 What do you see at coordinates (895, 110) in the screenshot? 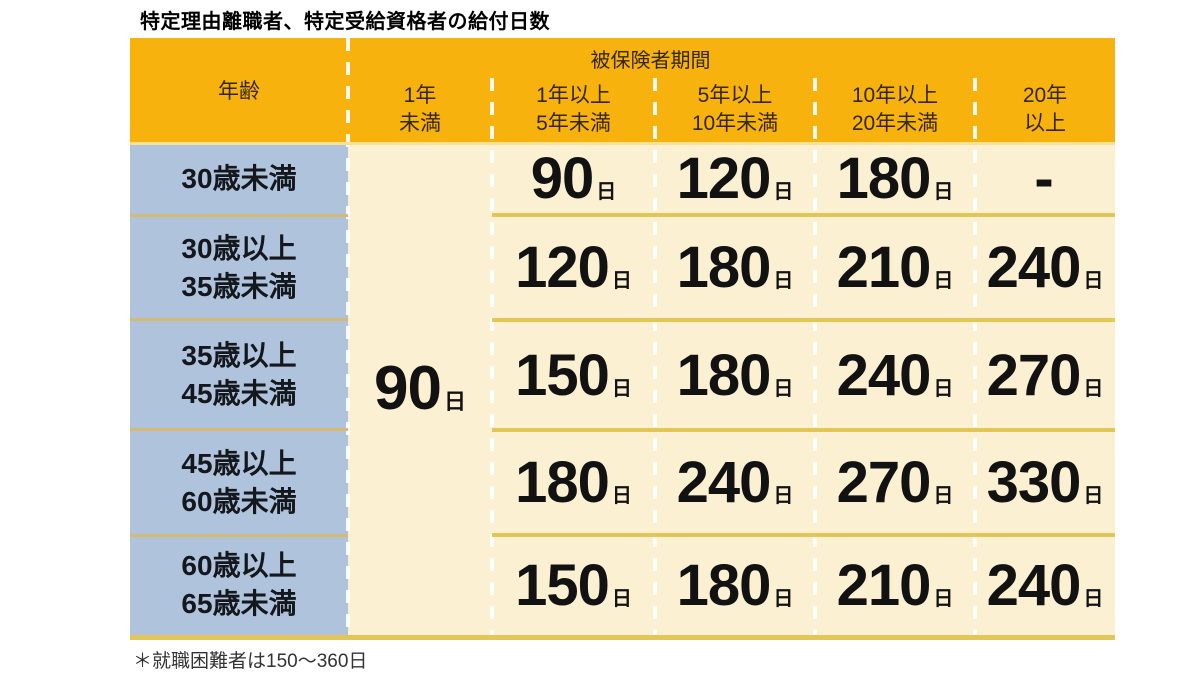
I see `period-column-header: 10年以上 20年未満` at bounding box center [895, 110].